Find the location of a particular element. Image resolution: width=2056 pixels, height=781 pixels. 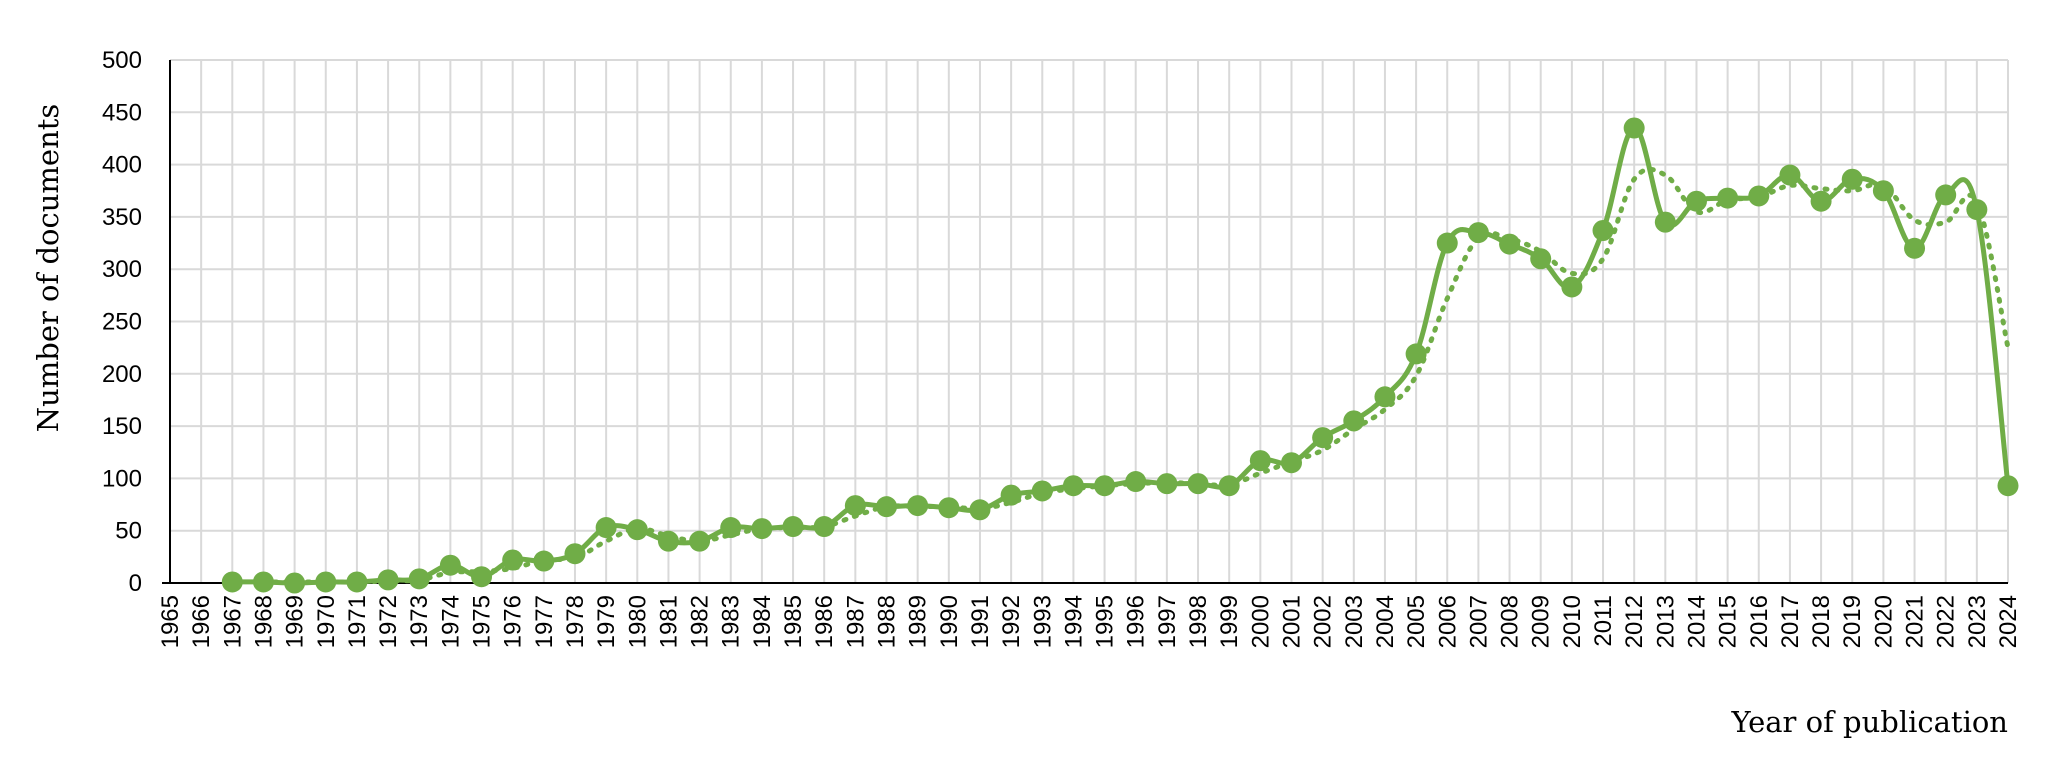

x-tick-label: 1991 is located at coordinates (980, 621).